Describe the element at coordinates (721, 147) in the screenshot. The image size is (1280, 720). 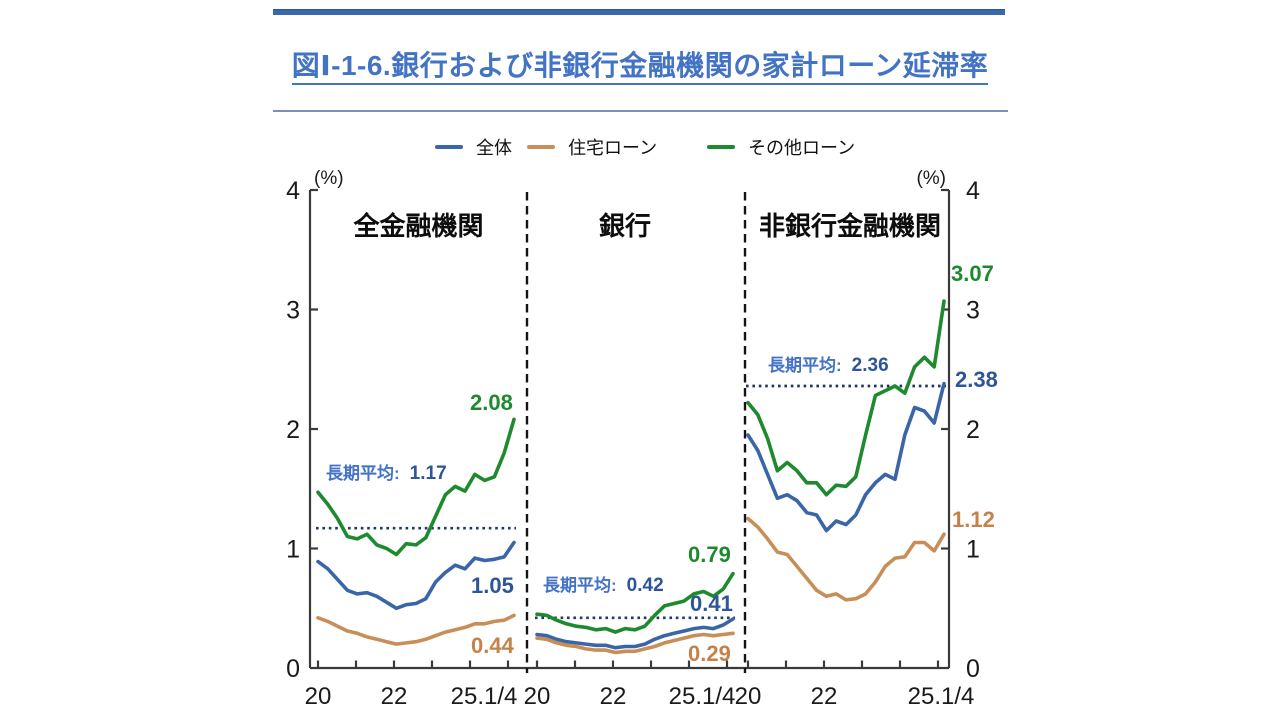
I see `legend-line-swatch-other-loan` at that location.